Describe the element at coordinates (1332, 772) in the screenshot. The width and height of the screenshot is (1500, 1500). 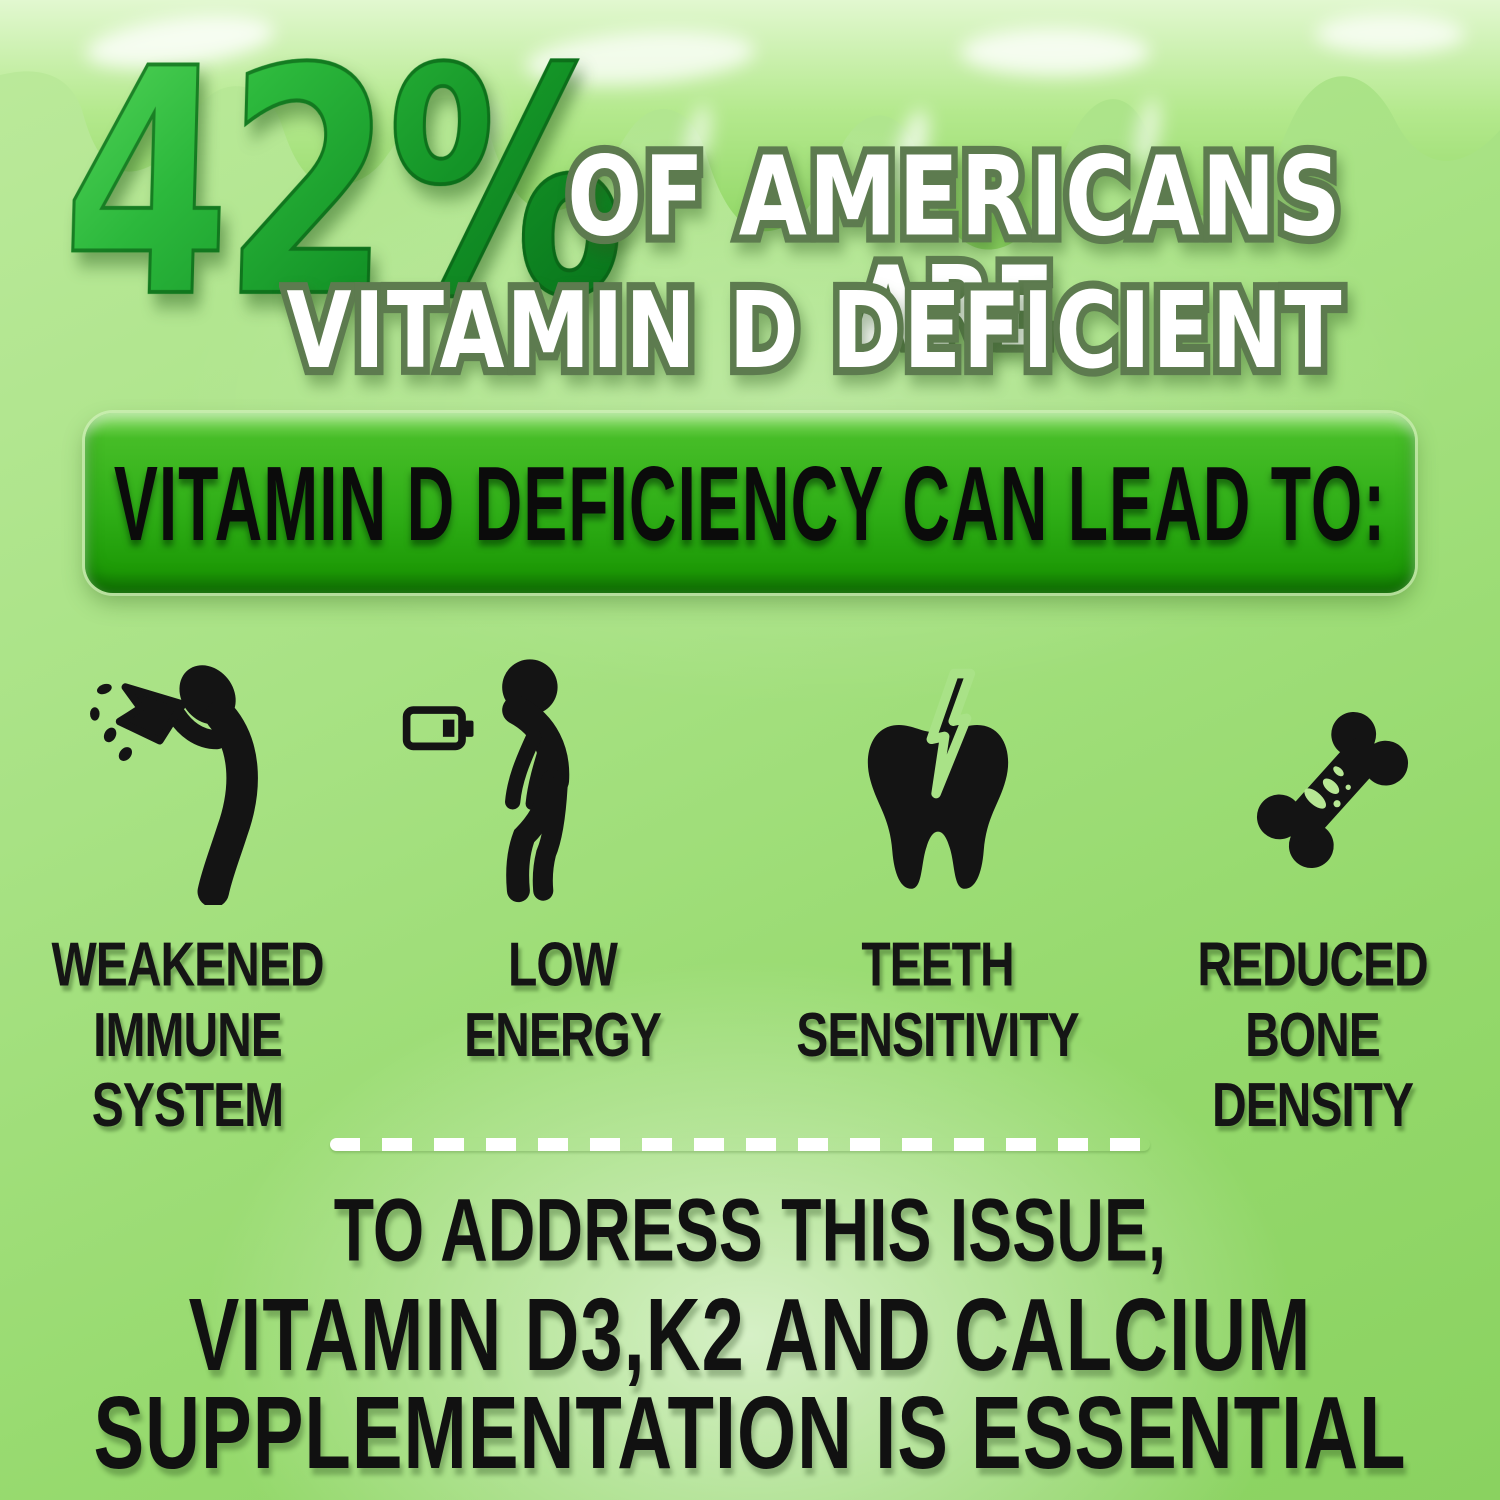
I see `porous-bone-icon` at that location.